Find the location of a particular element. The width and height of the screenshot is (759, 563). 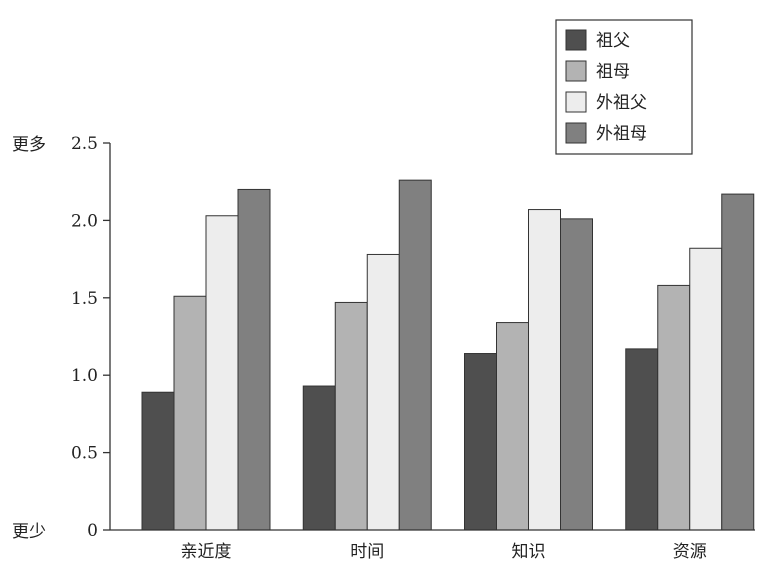

y-ticks: 0 0.5 1.0 1.5 2.0 2.5 is located at coordinates (90, 337).